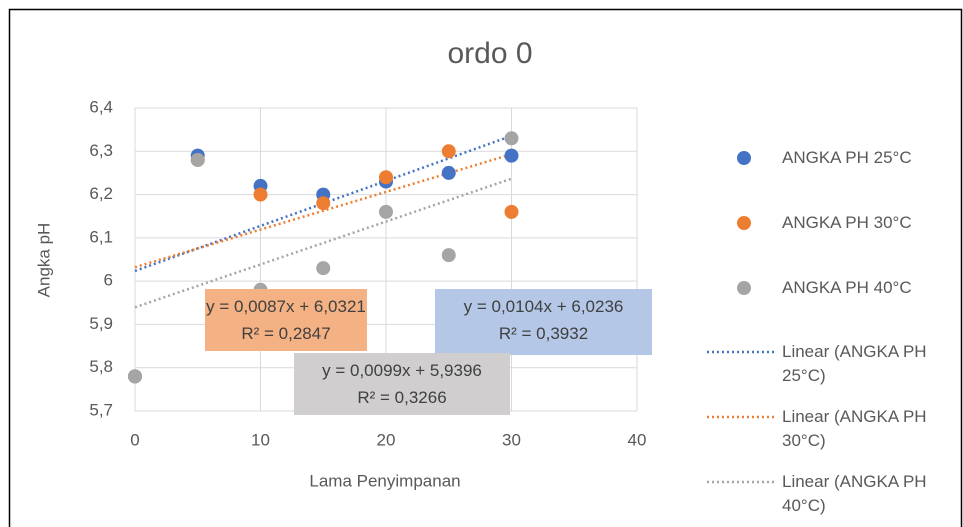  Describe the element at coordinates (854, 493) in the screenshot. I see `legend-entry: Linear (ANGKA PH 40°C)` at that location.